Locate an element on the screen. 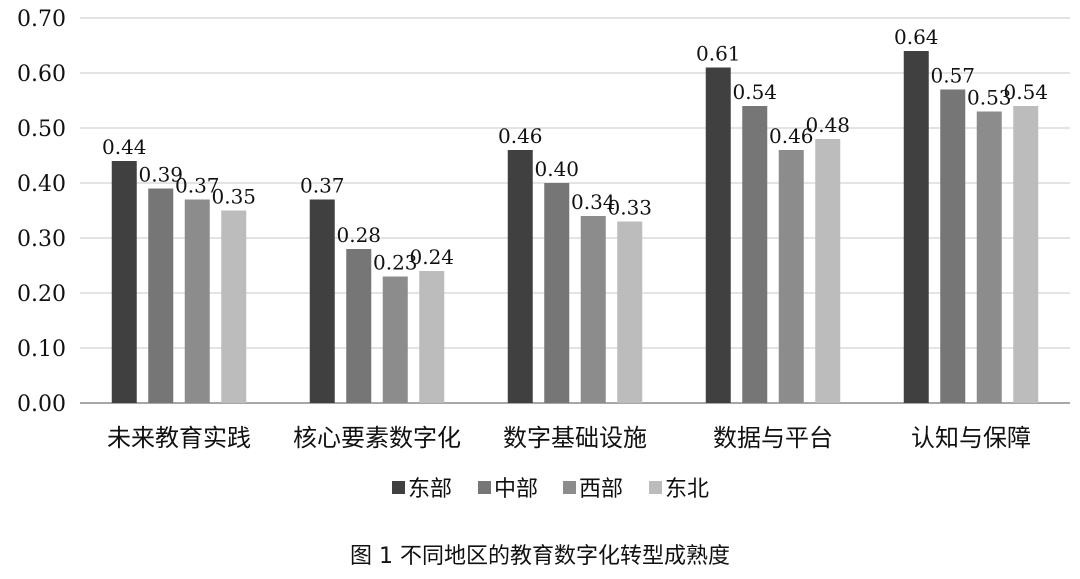 The height and width of the screenshot is (579, 1080). y-tick-label: 0.60 is located at coordinates (41, 74).